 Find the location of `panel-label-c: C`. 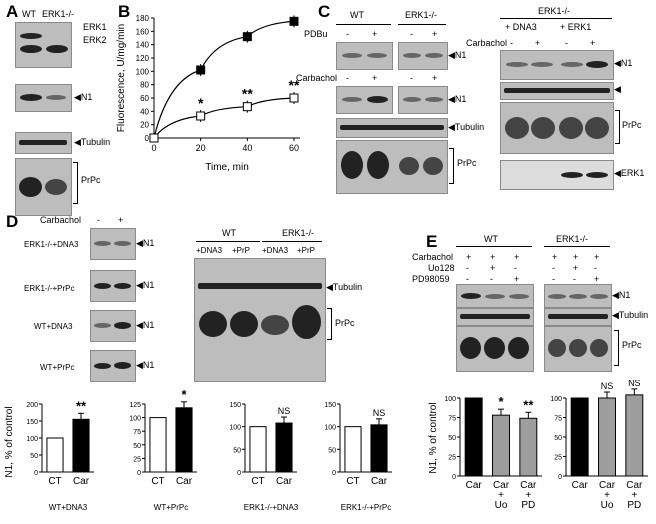

panel-label-c: C is located at coordinates (324, 11).